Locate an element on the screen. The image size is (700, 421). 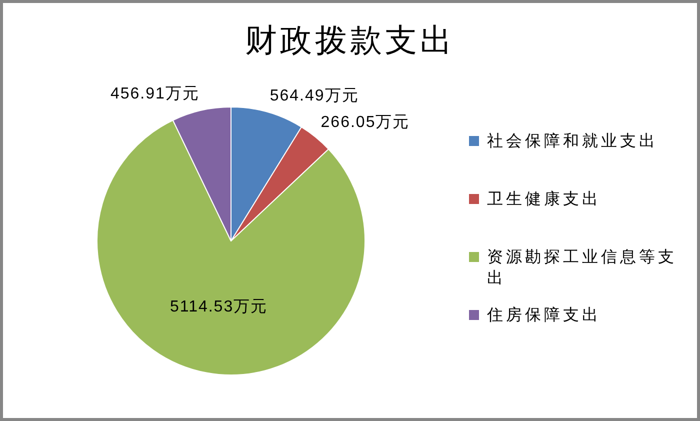
chart-title: 财政拨款支出 is located at coordinates (350, 40).